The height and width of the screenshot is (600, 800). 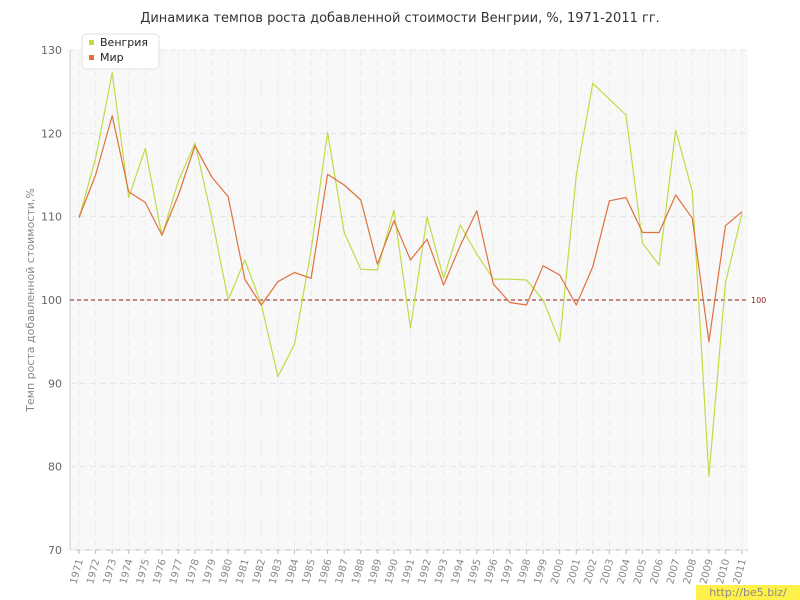 What do you see at coordinates (51, 217) in the screenshot?
I see `y-tick-label: 110` at bounding box center [51, 217].